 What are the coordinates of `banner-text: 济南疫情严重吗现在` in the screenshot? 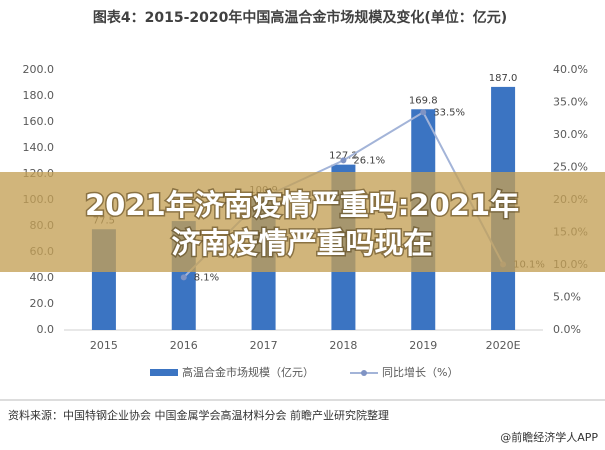 It's located at (301, 243).